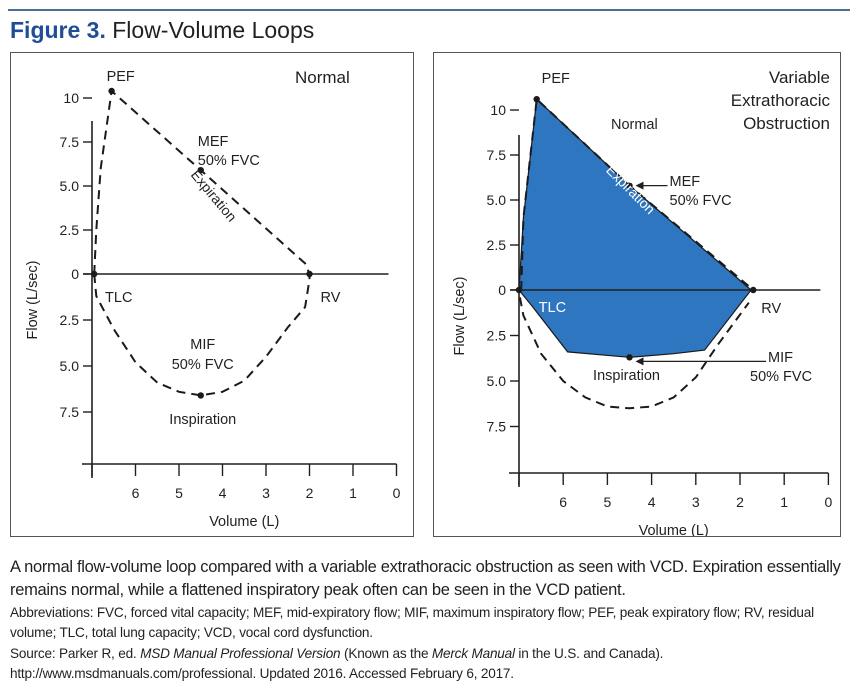  I want to click on source-prefix: Source: Parker R, ed., so click(75, 653).